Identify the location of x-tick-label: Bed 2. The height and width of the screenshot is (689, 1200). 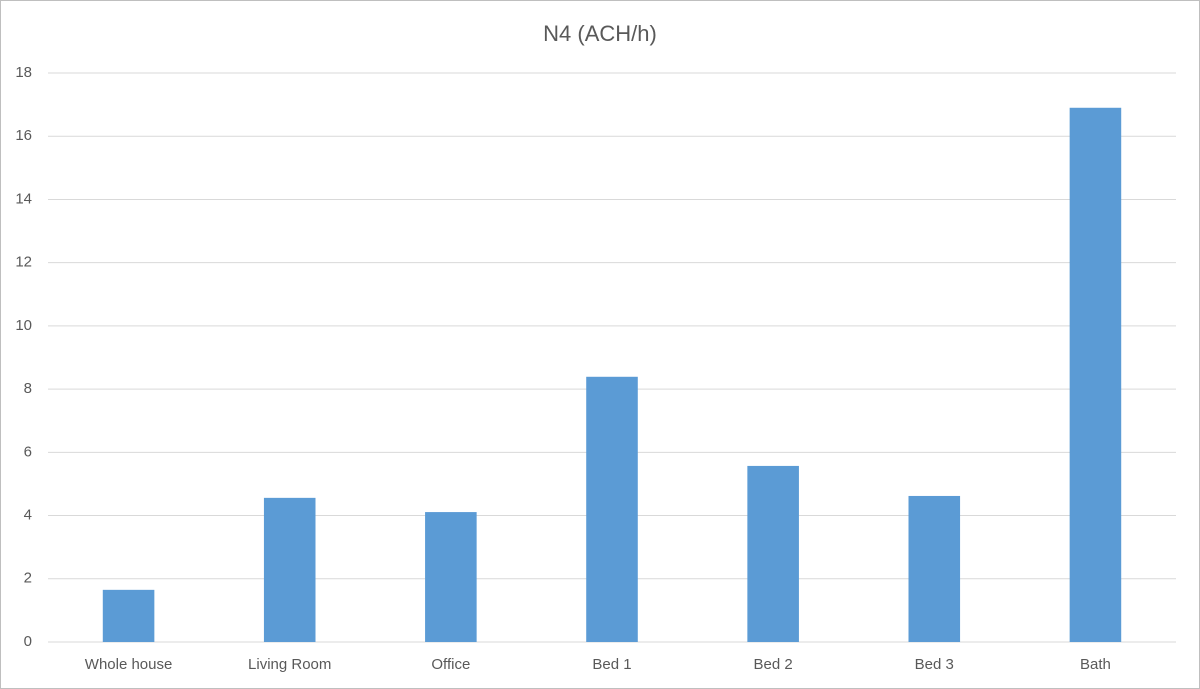
(773, 664).